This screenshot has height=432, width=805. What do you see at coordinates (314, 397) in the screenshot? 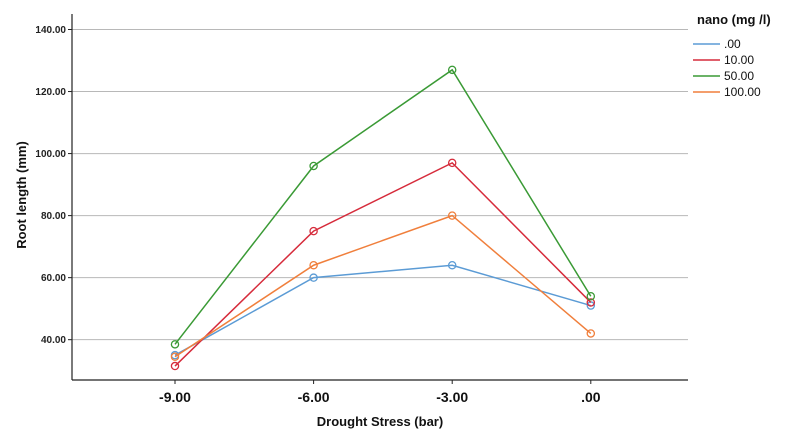
I see `x-tick-label: -6.00` at bounding box center [314, 397].